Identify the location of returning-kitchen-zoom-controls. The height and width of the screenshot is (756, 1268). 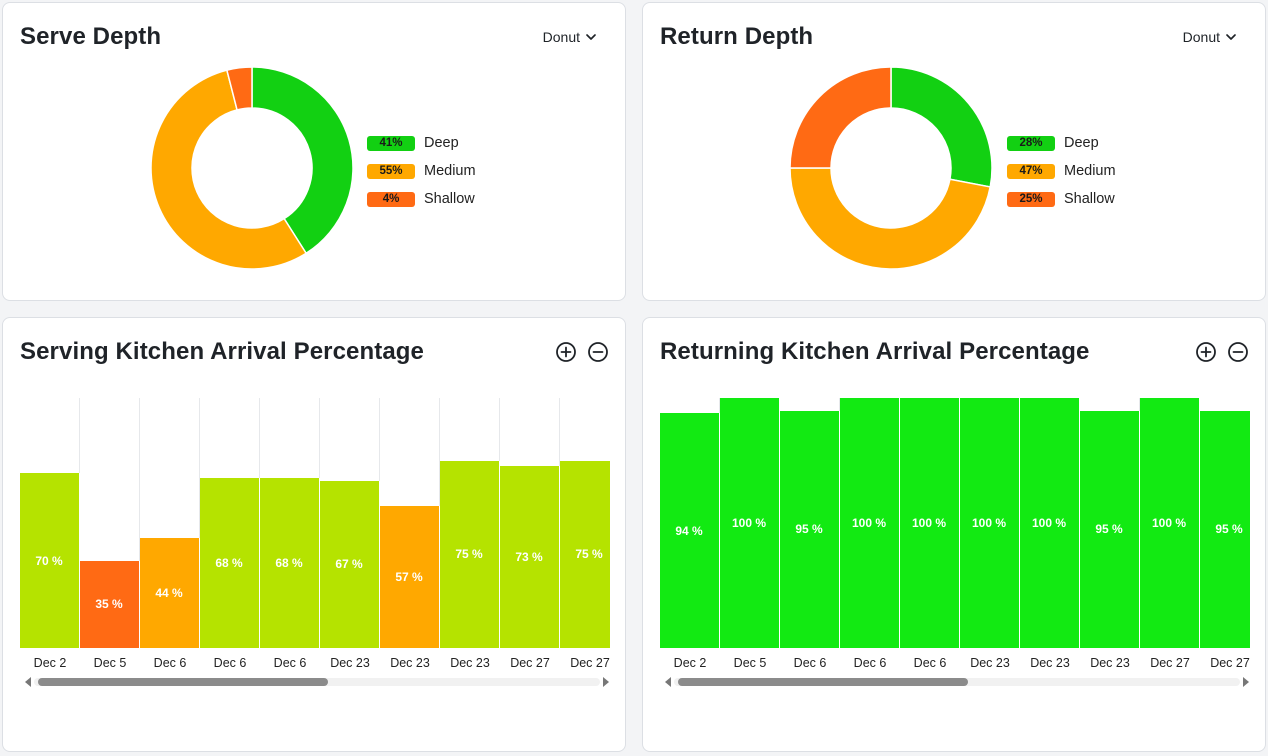
(1222, 352).